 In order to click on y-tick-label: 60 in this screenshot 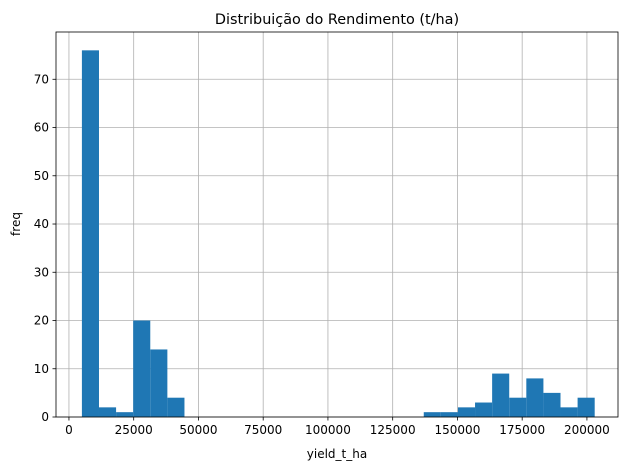, I will do `click(41, 128)`.